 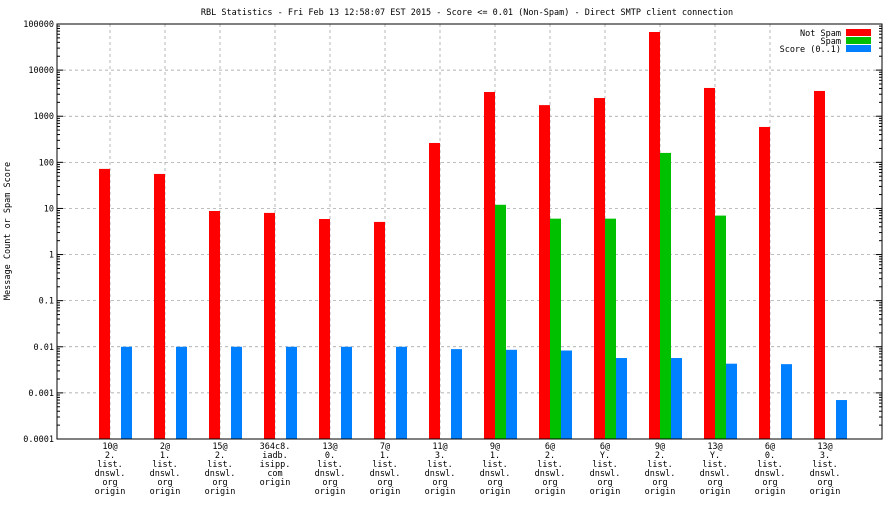 What do you see at coordinates (385, 447) in the screenshot?
I see `x-tick-label: 7@` at bounding box center [385, 447].